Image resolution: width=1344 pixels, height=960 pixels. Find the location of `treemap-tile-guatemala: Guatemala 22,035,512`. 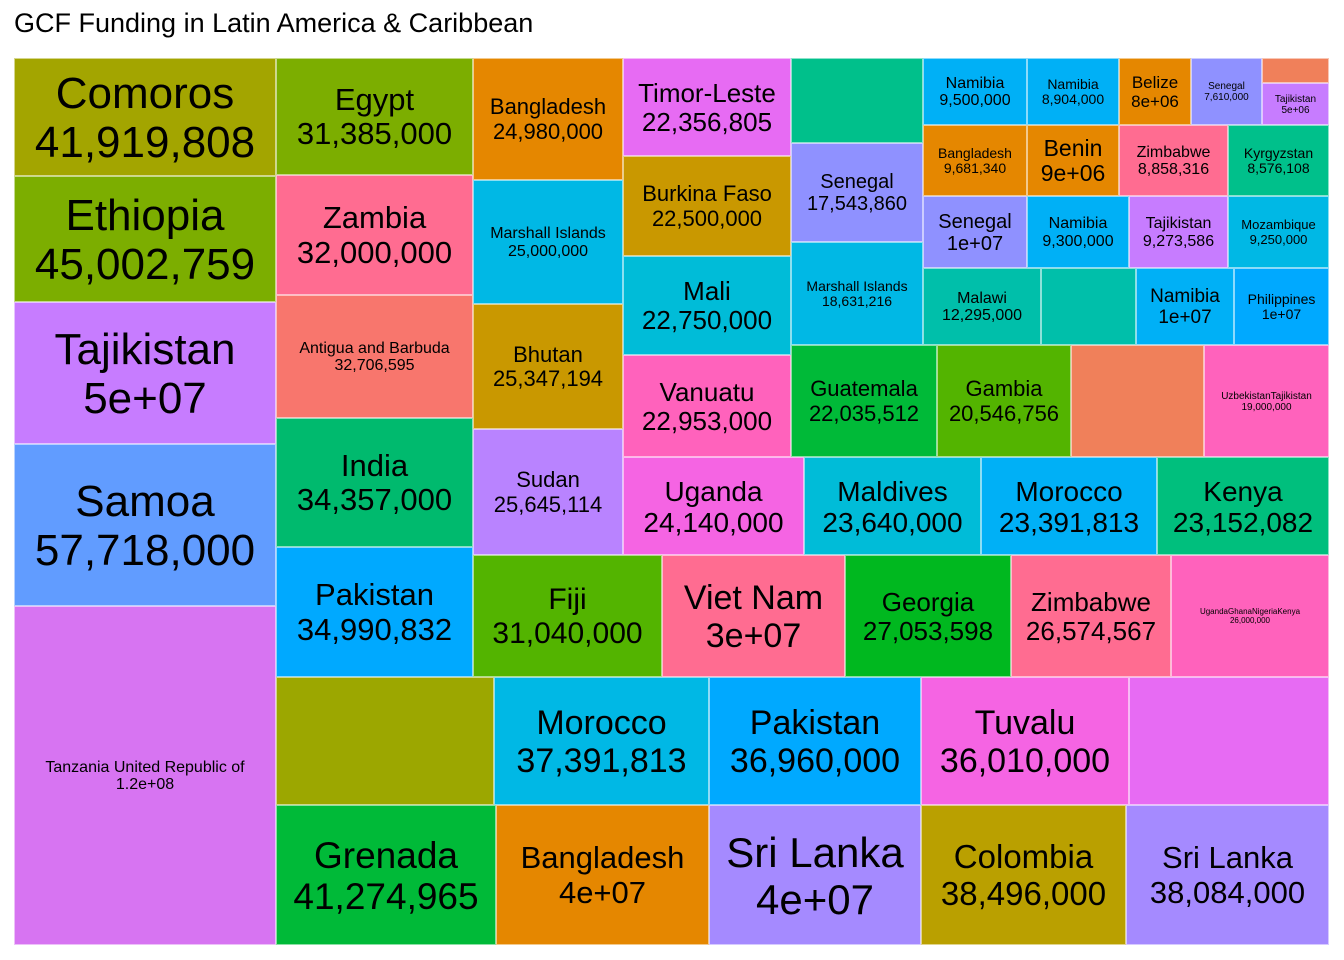

treemap-tile-guatemala: Guatemala 22,035,512 is located at coordinates (864, 401).